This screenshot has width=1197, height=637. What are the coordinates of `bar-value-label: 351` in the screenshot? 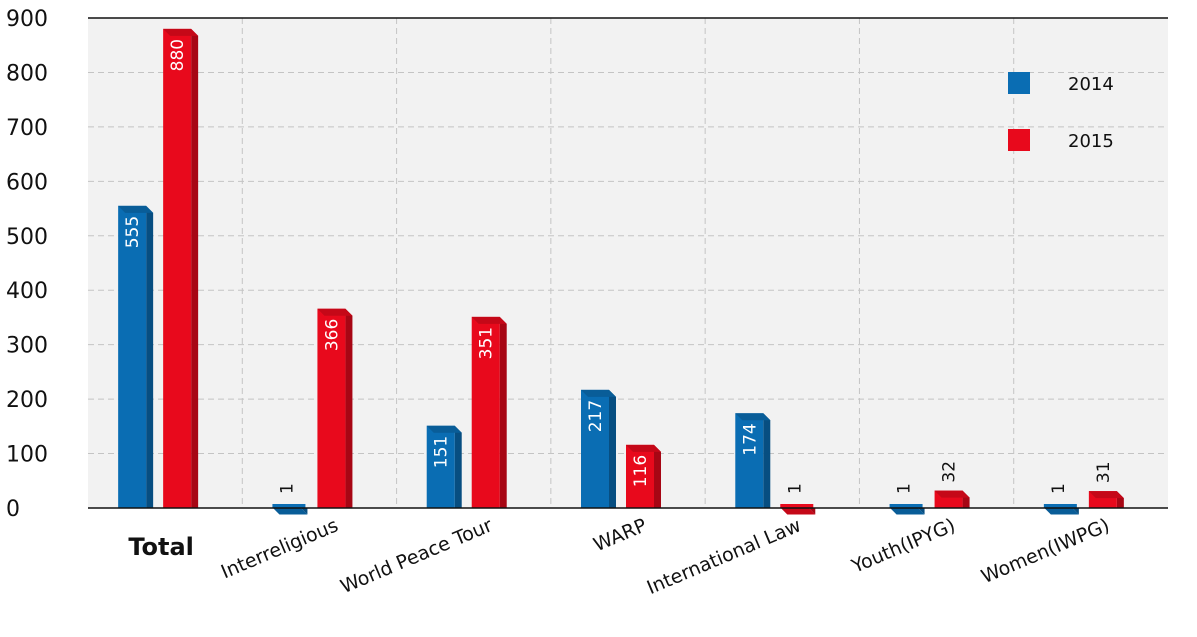 It's located at (487, 343).